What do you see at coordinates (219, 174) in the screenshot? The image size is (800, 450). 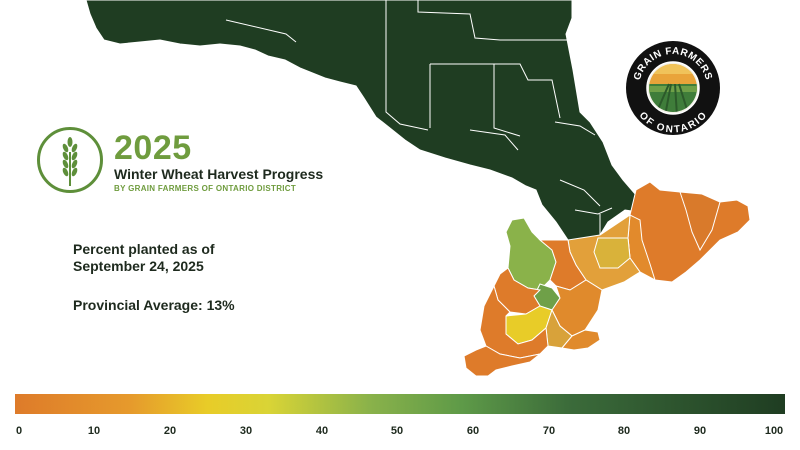 I see `map-subtitle: Winter Wheat Harvest Progress` at bounding box center [219, 174].